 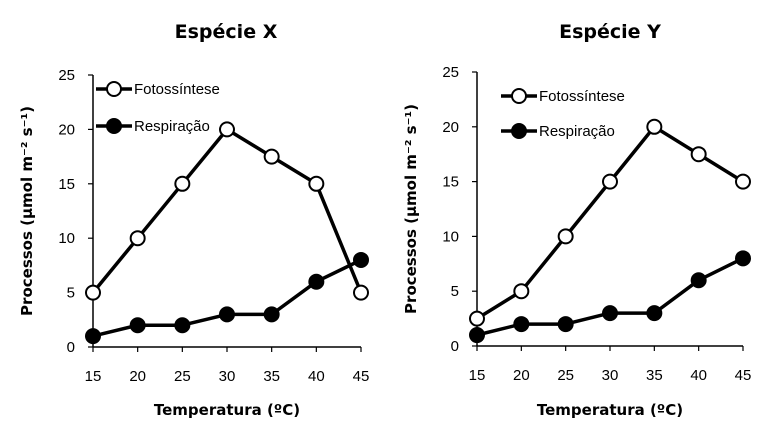 What do you see at coordinates (227, 210) in the screenshot?
I see `series-line-fotossintese` at bounding box center [227, 210].